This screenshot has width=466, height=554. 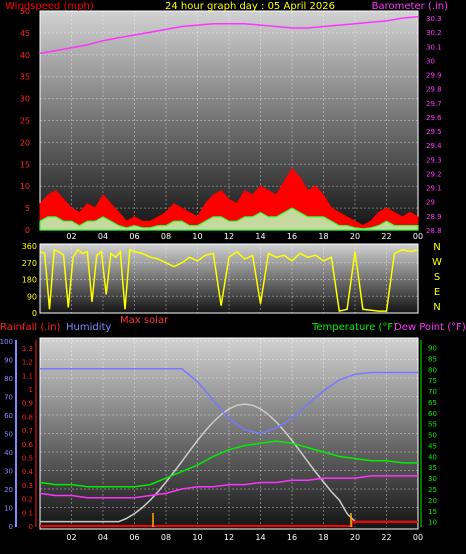 I want to click on barometer-axis-label: Barometer (.in), so click(x=410, y=6).